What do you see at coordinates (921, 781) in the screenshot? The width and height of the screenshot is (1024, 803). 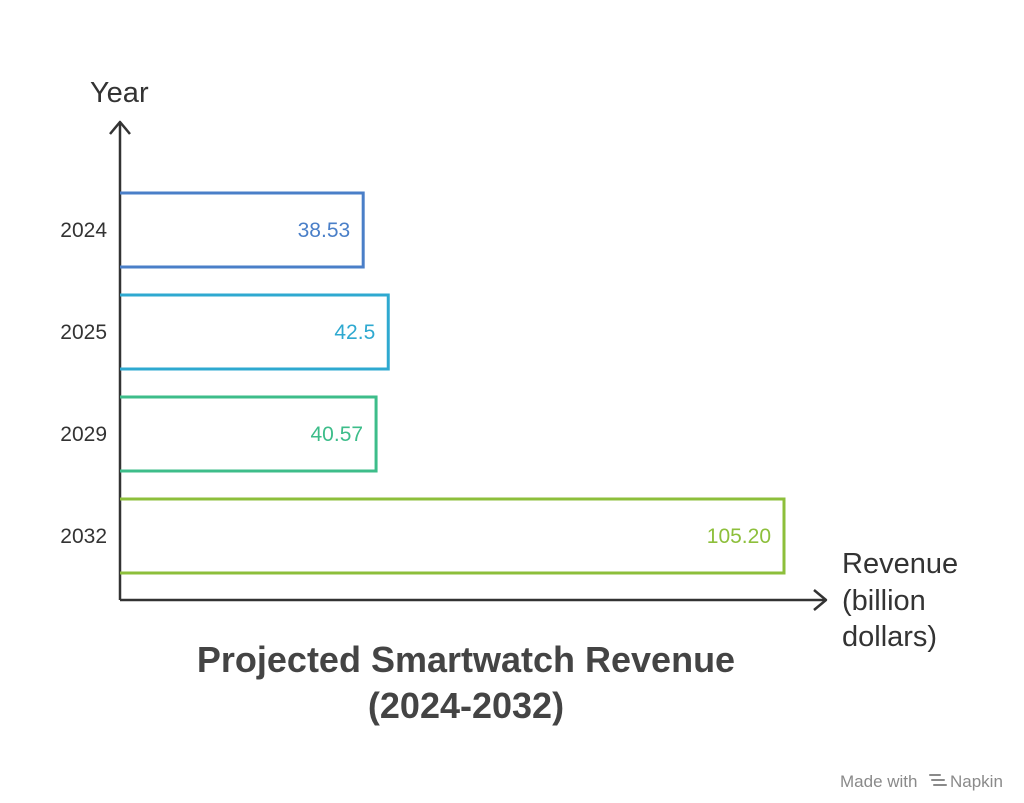 I see `napkin-watermark: Made with Napkin` at bounding box center [921, 781].